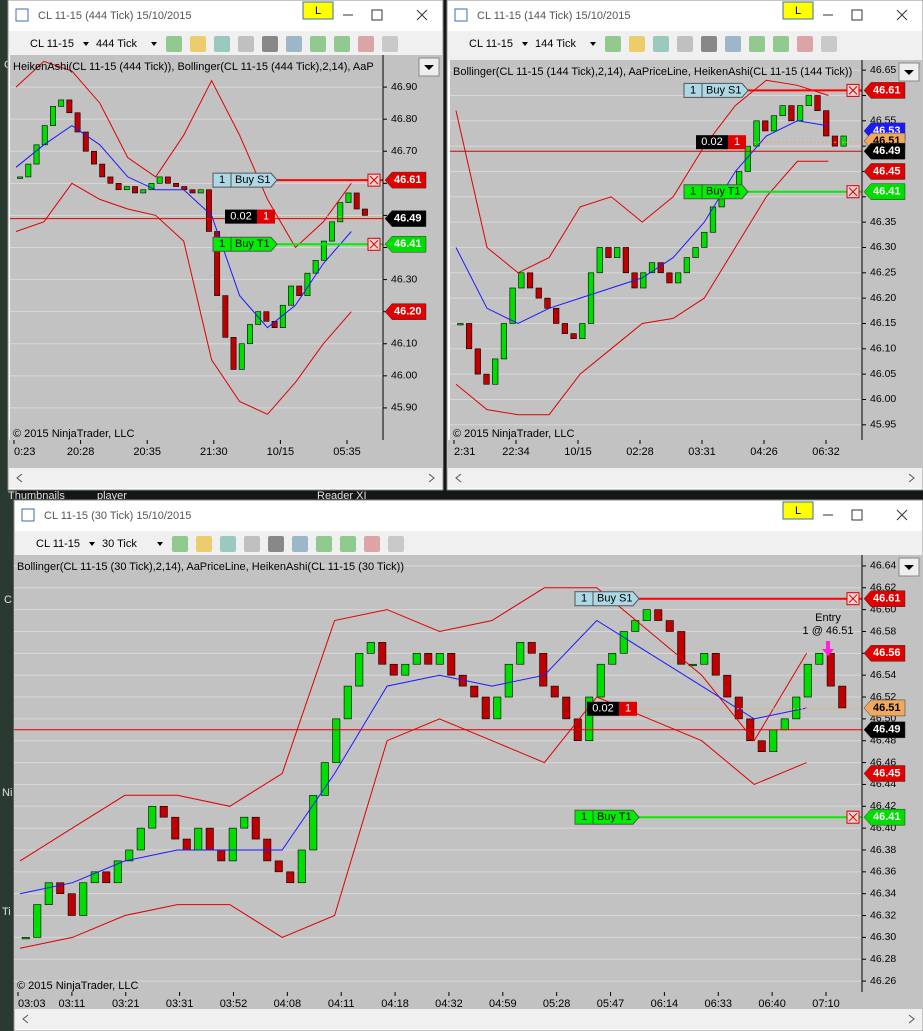 The height and width of the screenshot is (1031, 923). I want to click on desktop-label: C, so click(8, 600).